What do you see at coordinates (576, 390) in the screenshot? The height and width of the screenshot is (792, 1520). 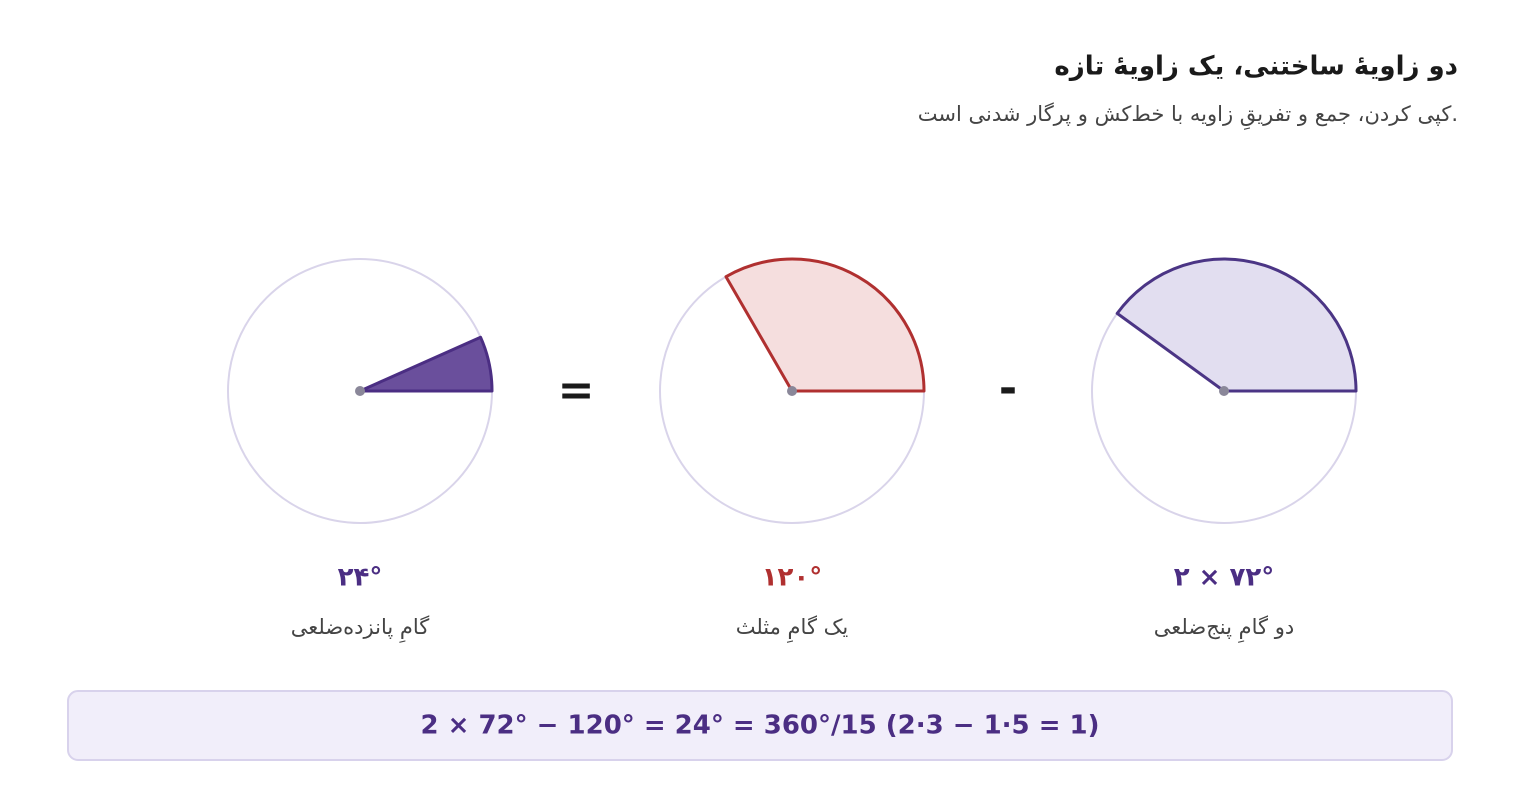 I see `operator: =` at bounding box center [576, 390].